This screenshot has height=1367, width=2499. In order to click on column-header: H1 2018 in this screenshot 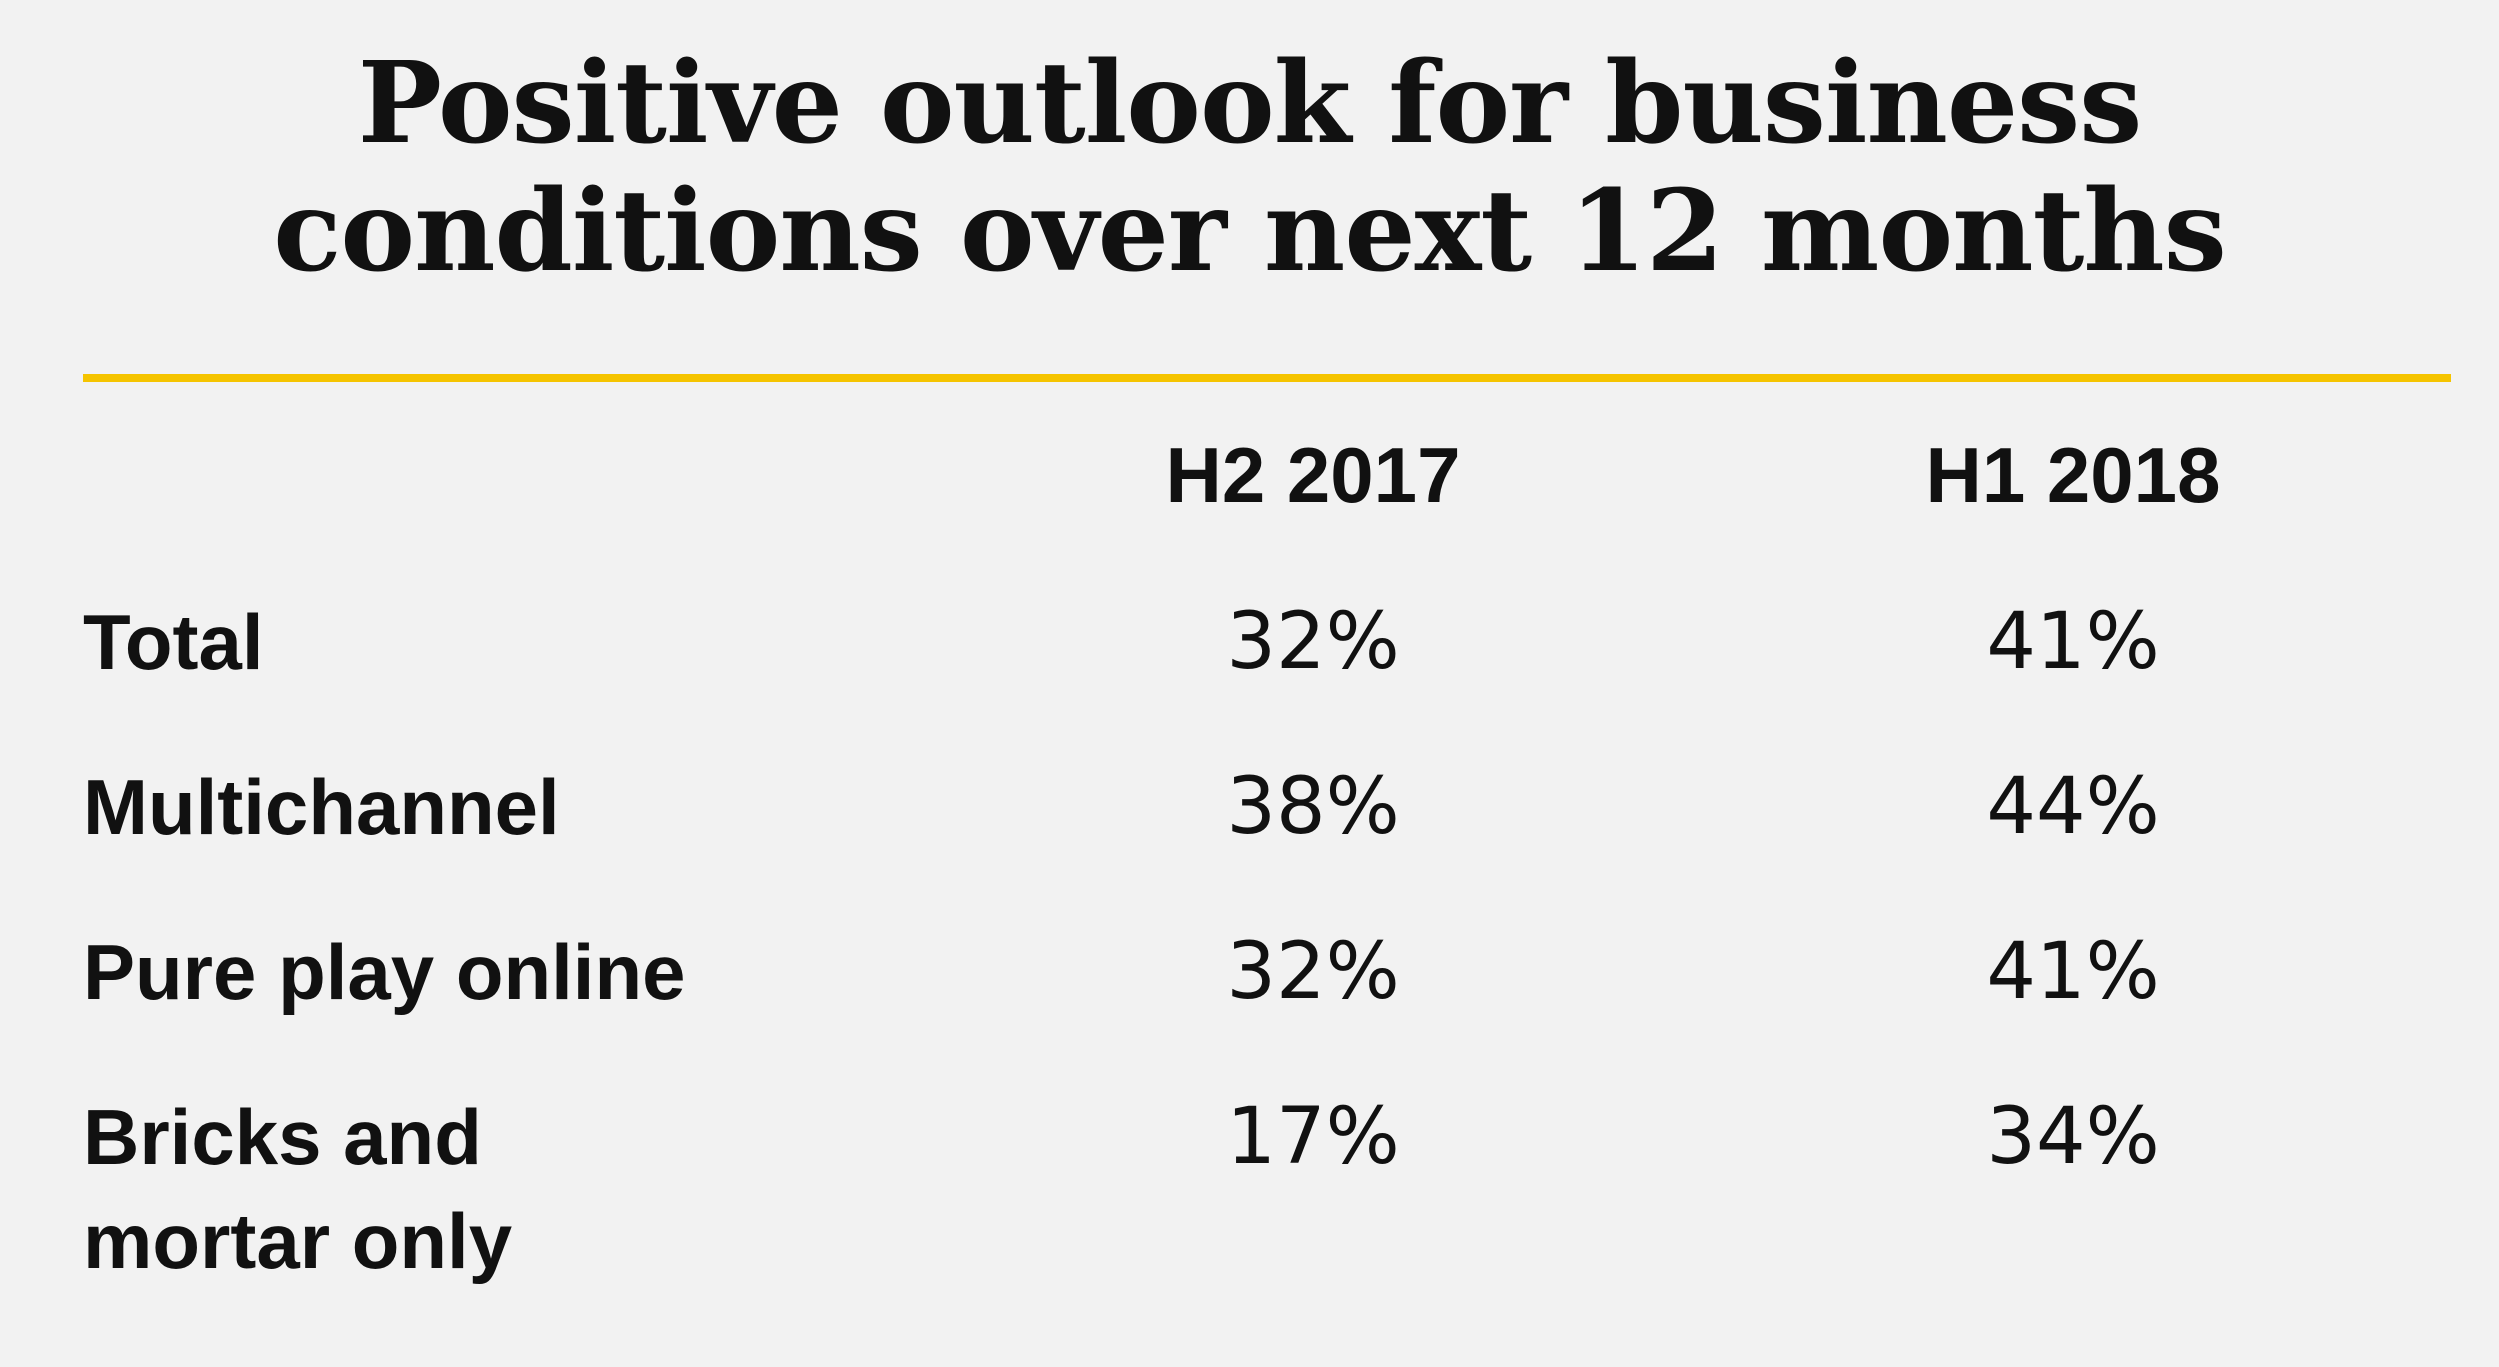, I will do `click(2073, 475)`.